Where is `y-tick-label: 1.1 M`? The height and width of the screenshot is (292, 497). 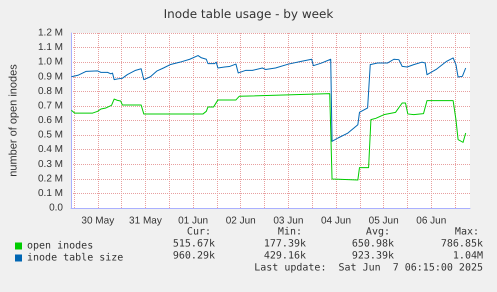 y-tick-label: 1.1 M is located at coordinates (50, 48).